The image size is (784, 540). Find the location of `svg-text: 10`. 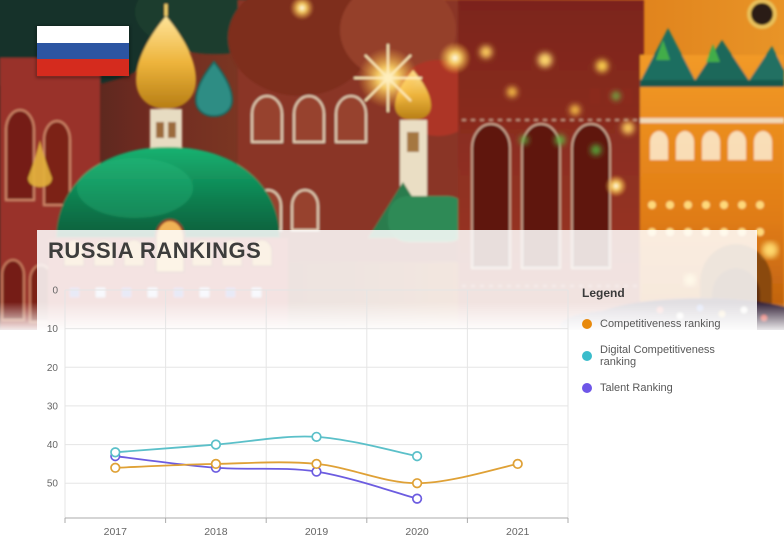

svg-text: 10 is located at coordinates (53, 329).